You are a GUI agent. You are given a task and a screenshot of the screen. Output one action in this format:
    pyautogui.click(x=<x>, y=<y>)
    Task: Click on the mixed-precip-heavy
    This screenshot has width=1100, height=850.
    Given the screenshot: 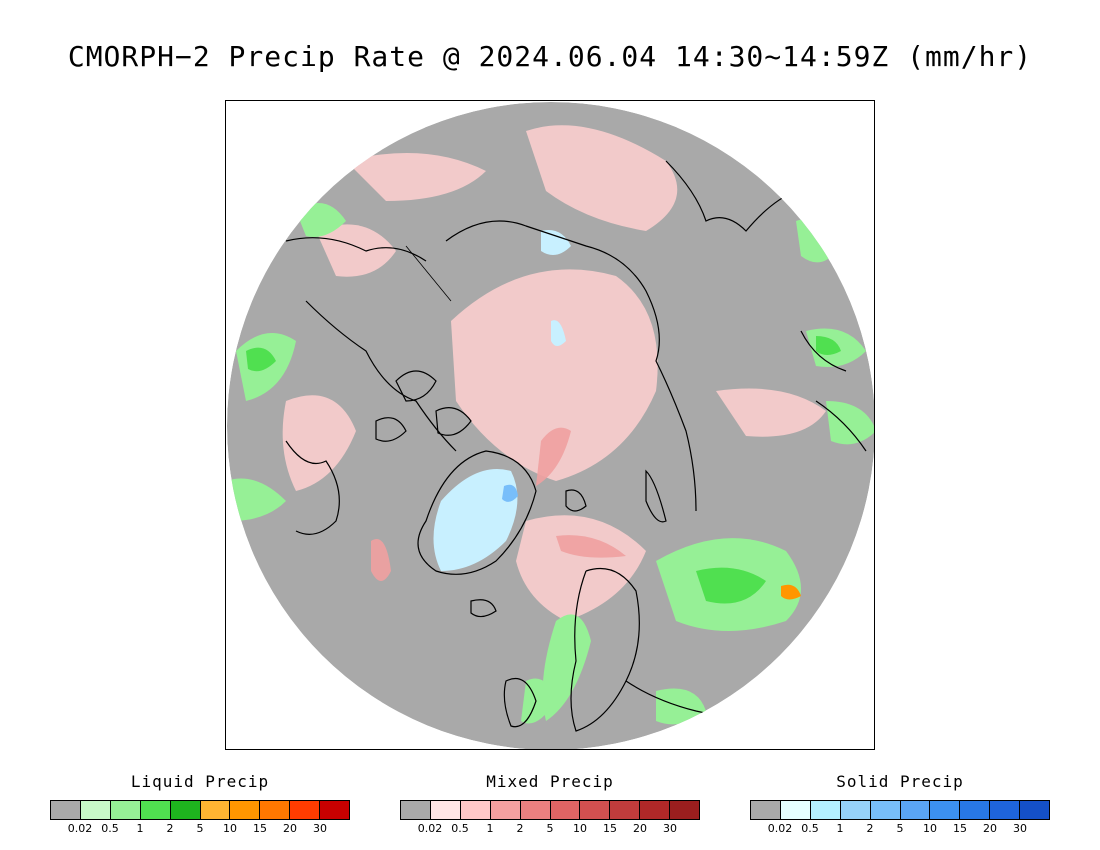 What is the action you would take?
    pyautogui.click(x=498, y=504)
    